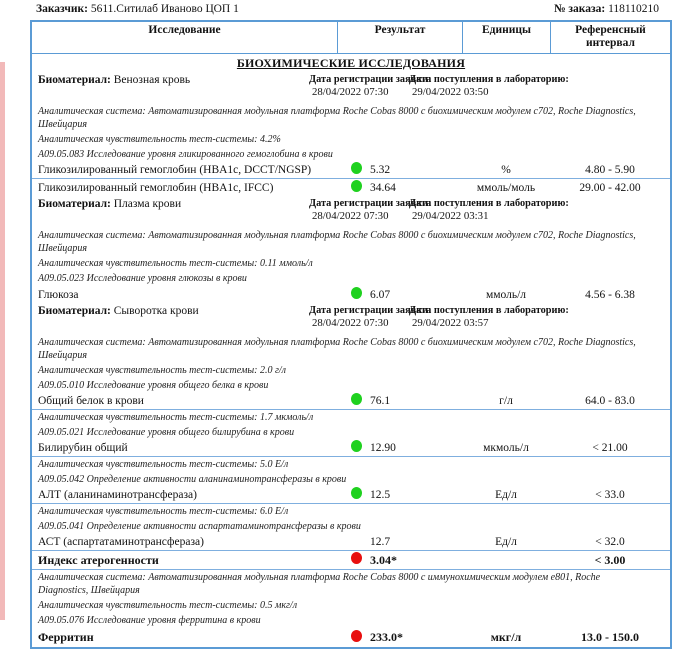  I want to click on biomaterial: Биоматериал: Венозная кровь, so click(114, 80).